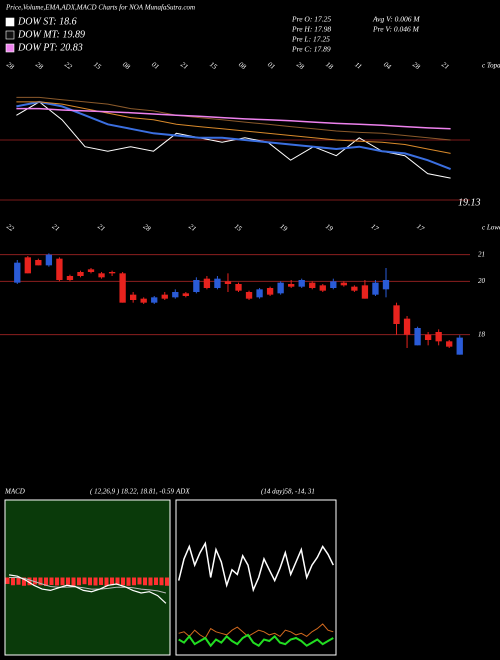  What do you see at coordinates (396, 19) in the screenshot?
I see `stat: Avg V: 0.006 M` at bounding box center [396, 19].